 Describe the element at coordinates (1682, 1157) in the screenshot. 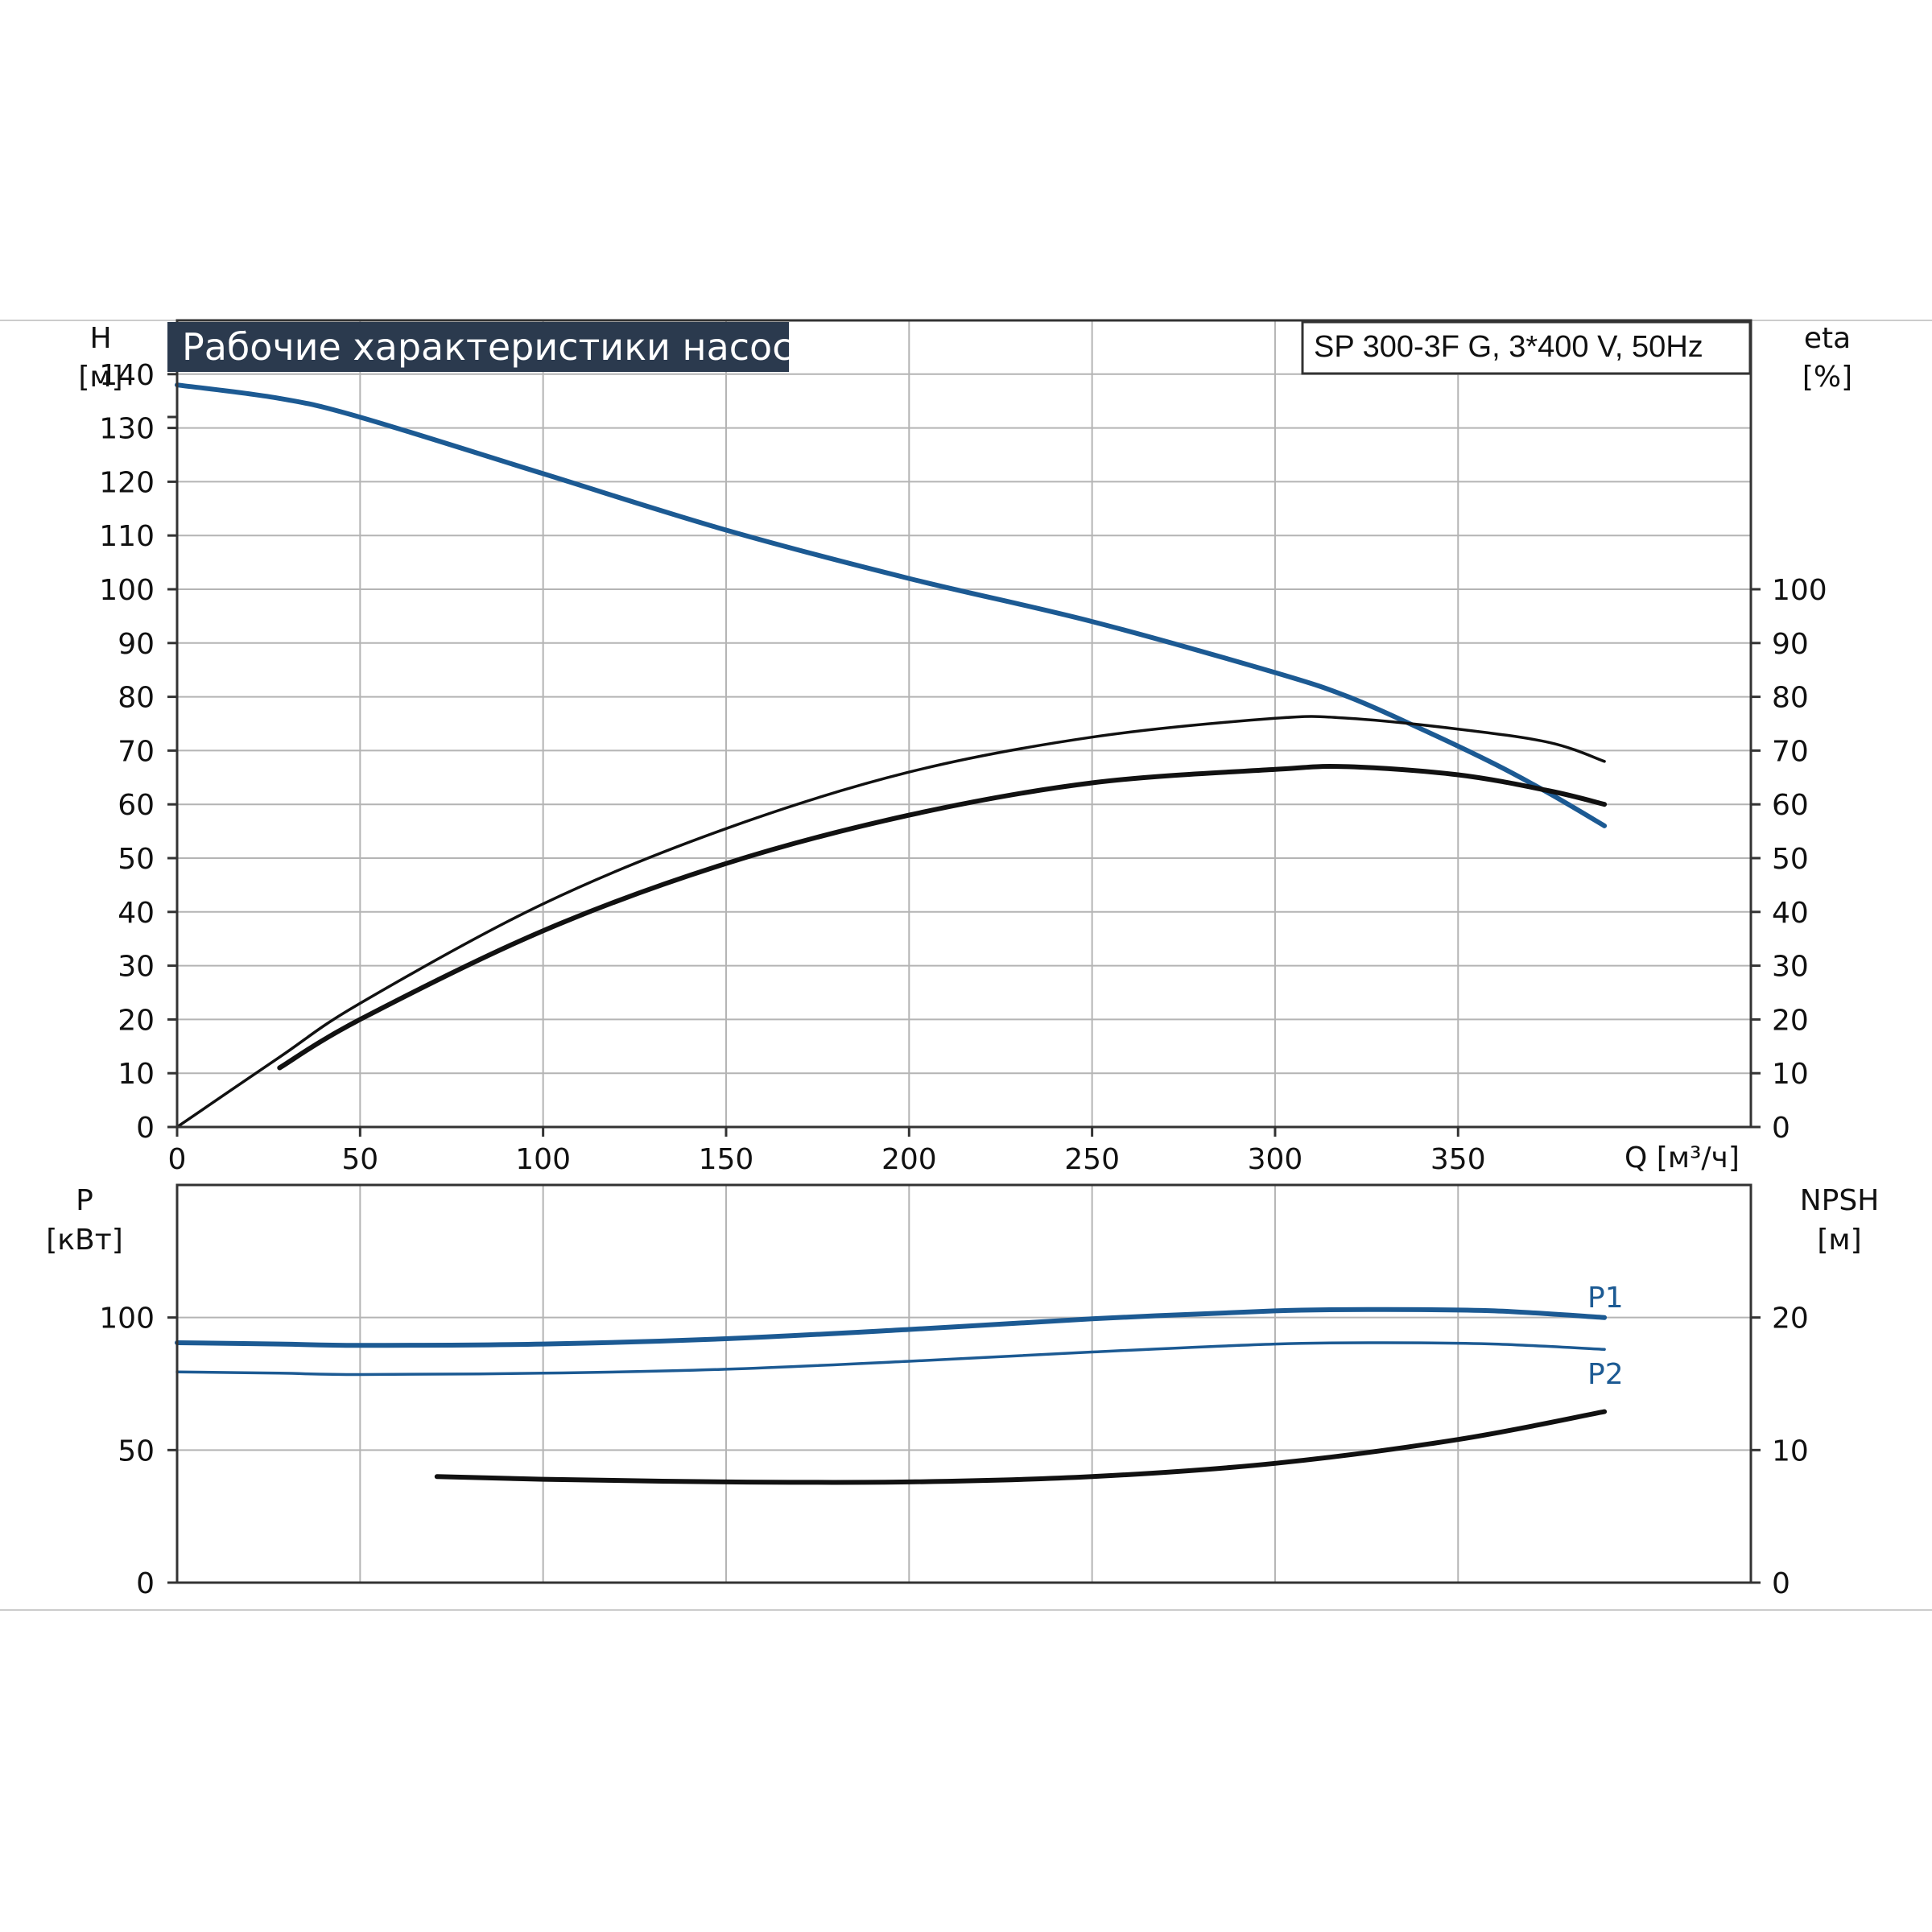

I see `flow-axis-label: Q [м³/ч]` at that location.